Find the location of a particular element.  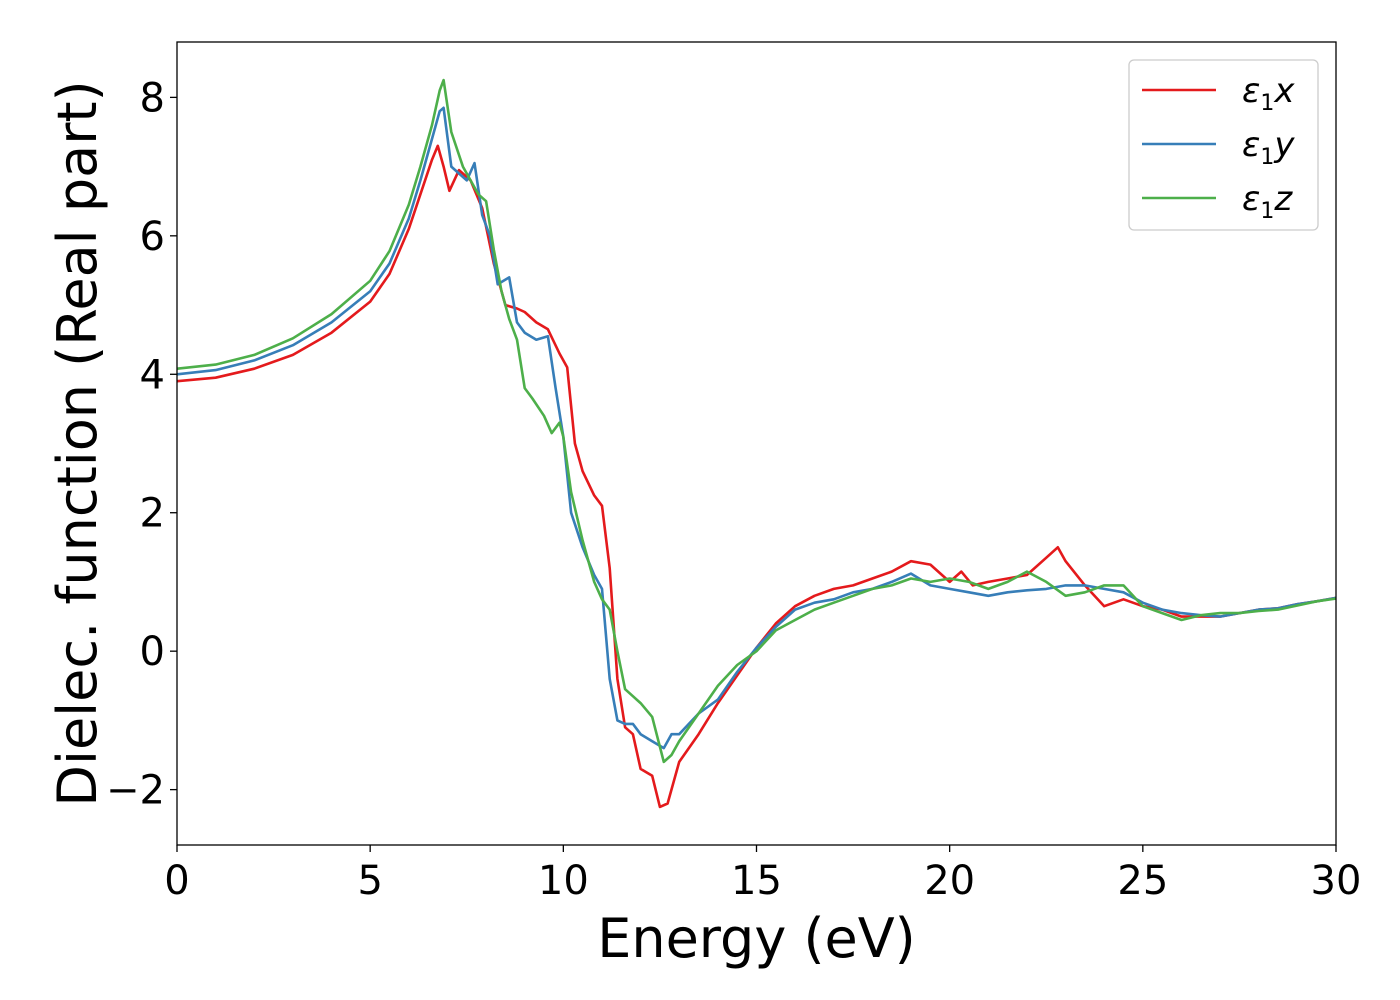

y-tick-label: 8 is located at coordinates (152, 98).